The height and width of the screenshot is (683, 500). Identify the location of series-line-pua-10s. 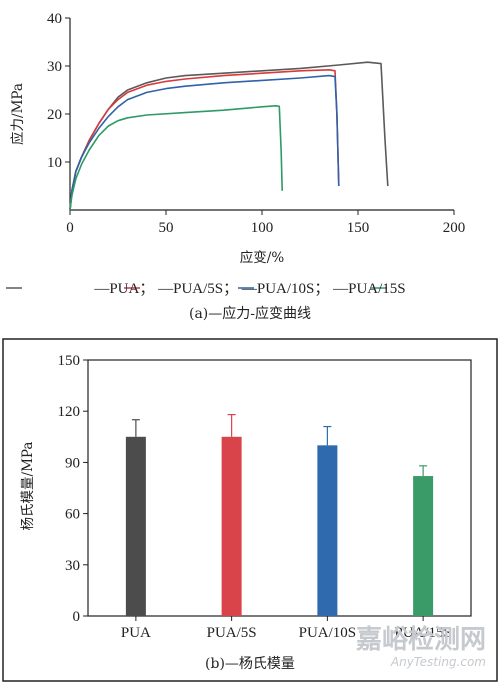
(204, 142).